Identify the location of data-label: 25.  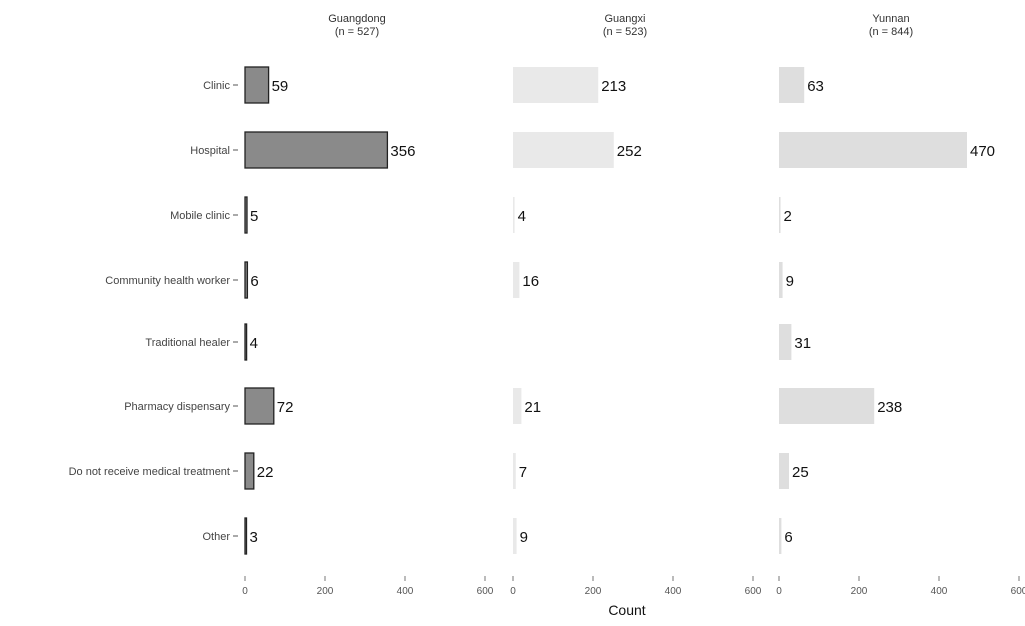
(800, 472).